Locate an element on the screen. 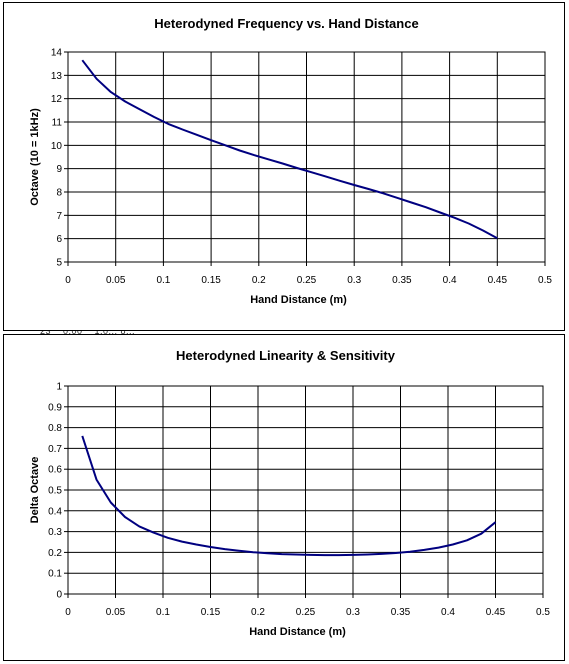 This screenshot has width=569, height=664. y-tick-label: 7 is located at coordinates (59, 216).